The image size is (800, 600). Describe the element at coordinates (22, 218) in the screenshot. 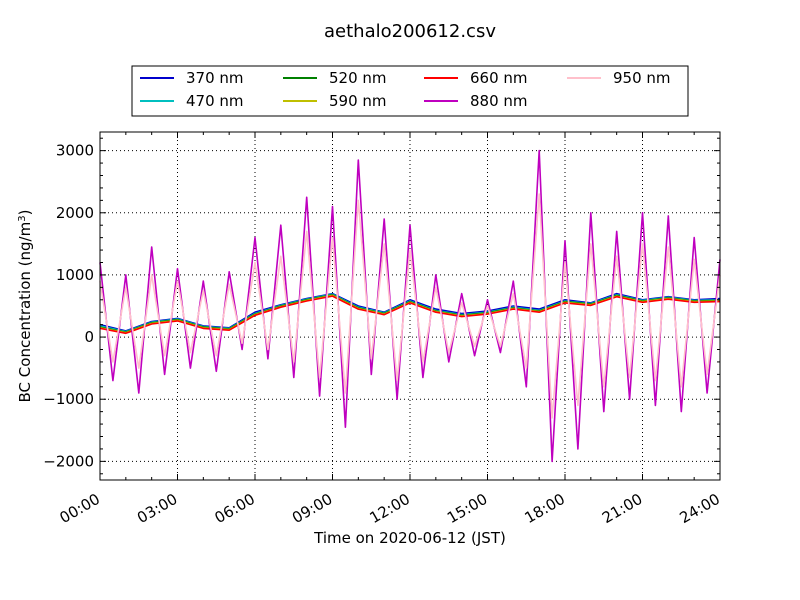

I see `y-axis-label-sup: 3` at that location.